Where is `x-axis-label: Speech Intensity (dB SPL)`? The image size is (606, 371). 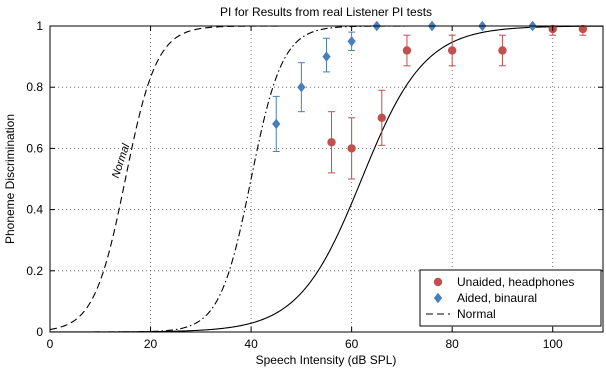
x-axis-label: Speech Intensity (dB SPL) is located at coordinates (326, 360).